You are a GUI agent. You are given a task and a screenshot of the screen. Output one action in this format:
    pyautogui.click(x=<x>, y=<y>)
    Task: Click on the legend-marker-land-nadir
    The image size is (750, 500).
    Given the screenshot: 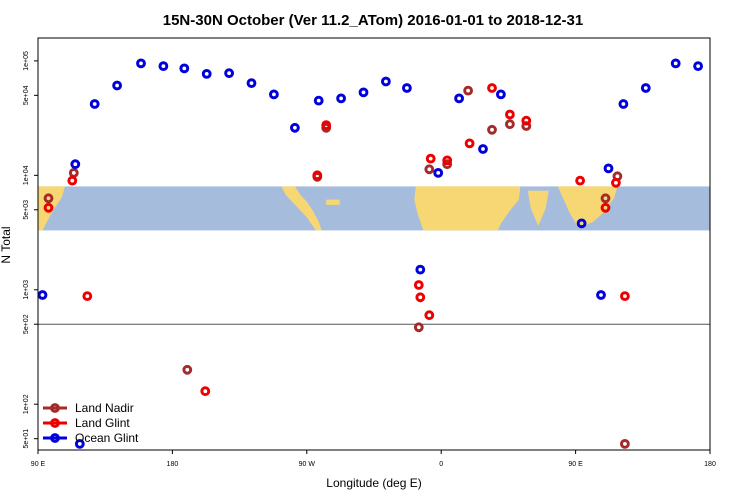 What is the action you would take?
    pyautogui.click(x=55, y=408)
    